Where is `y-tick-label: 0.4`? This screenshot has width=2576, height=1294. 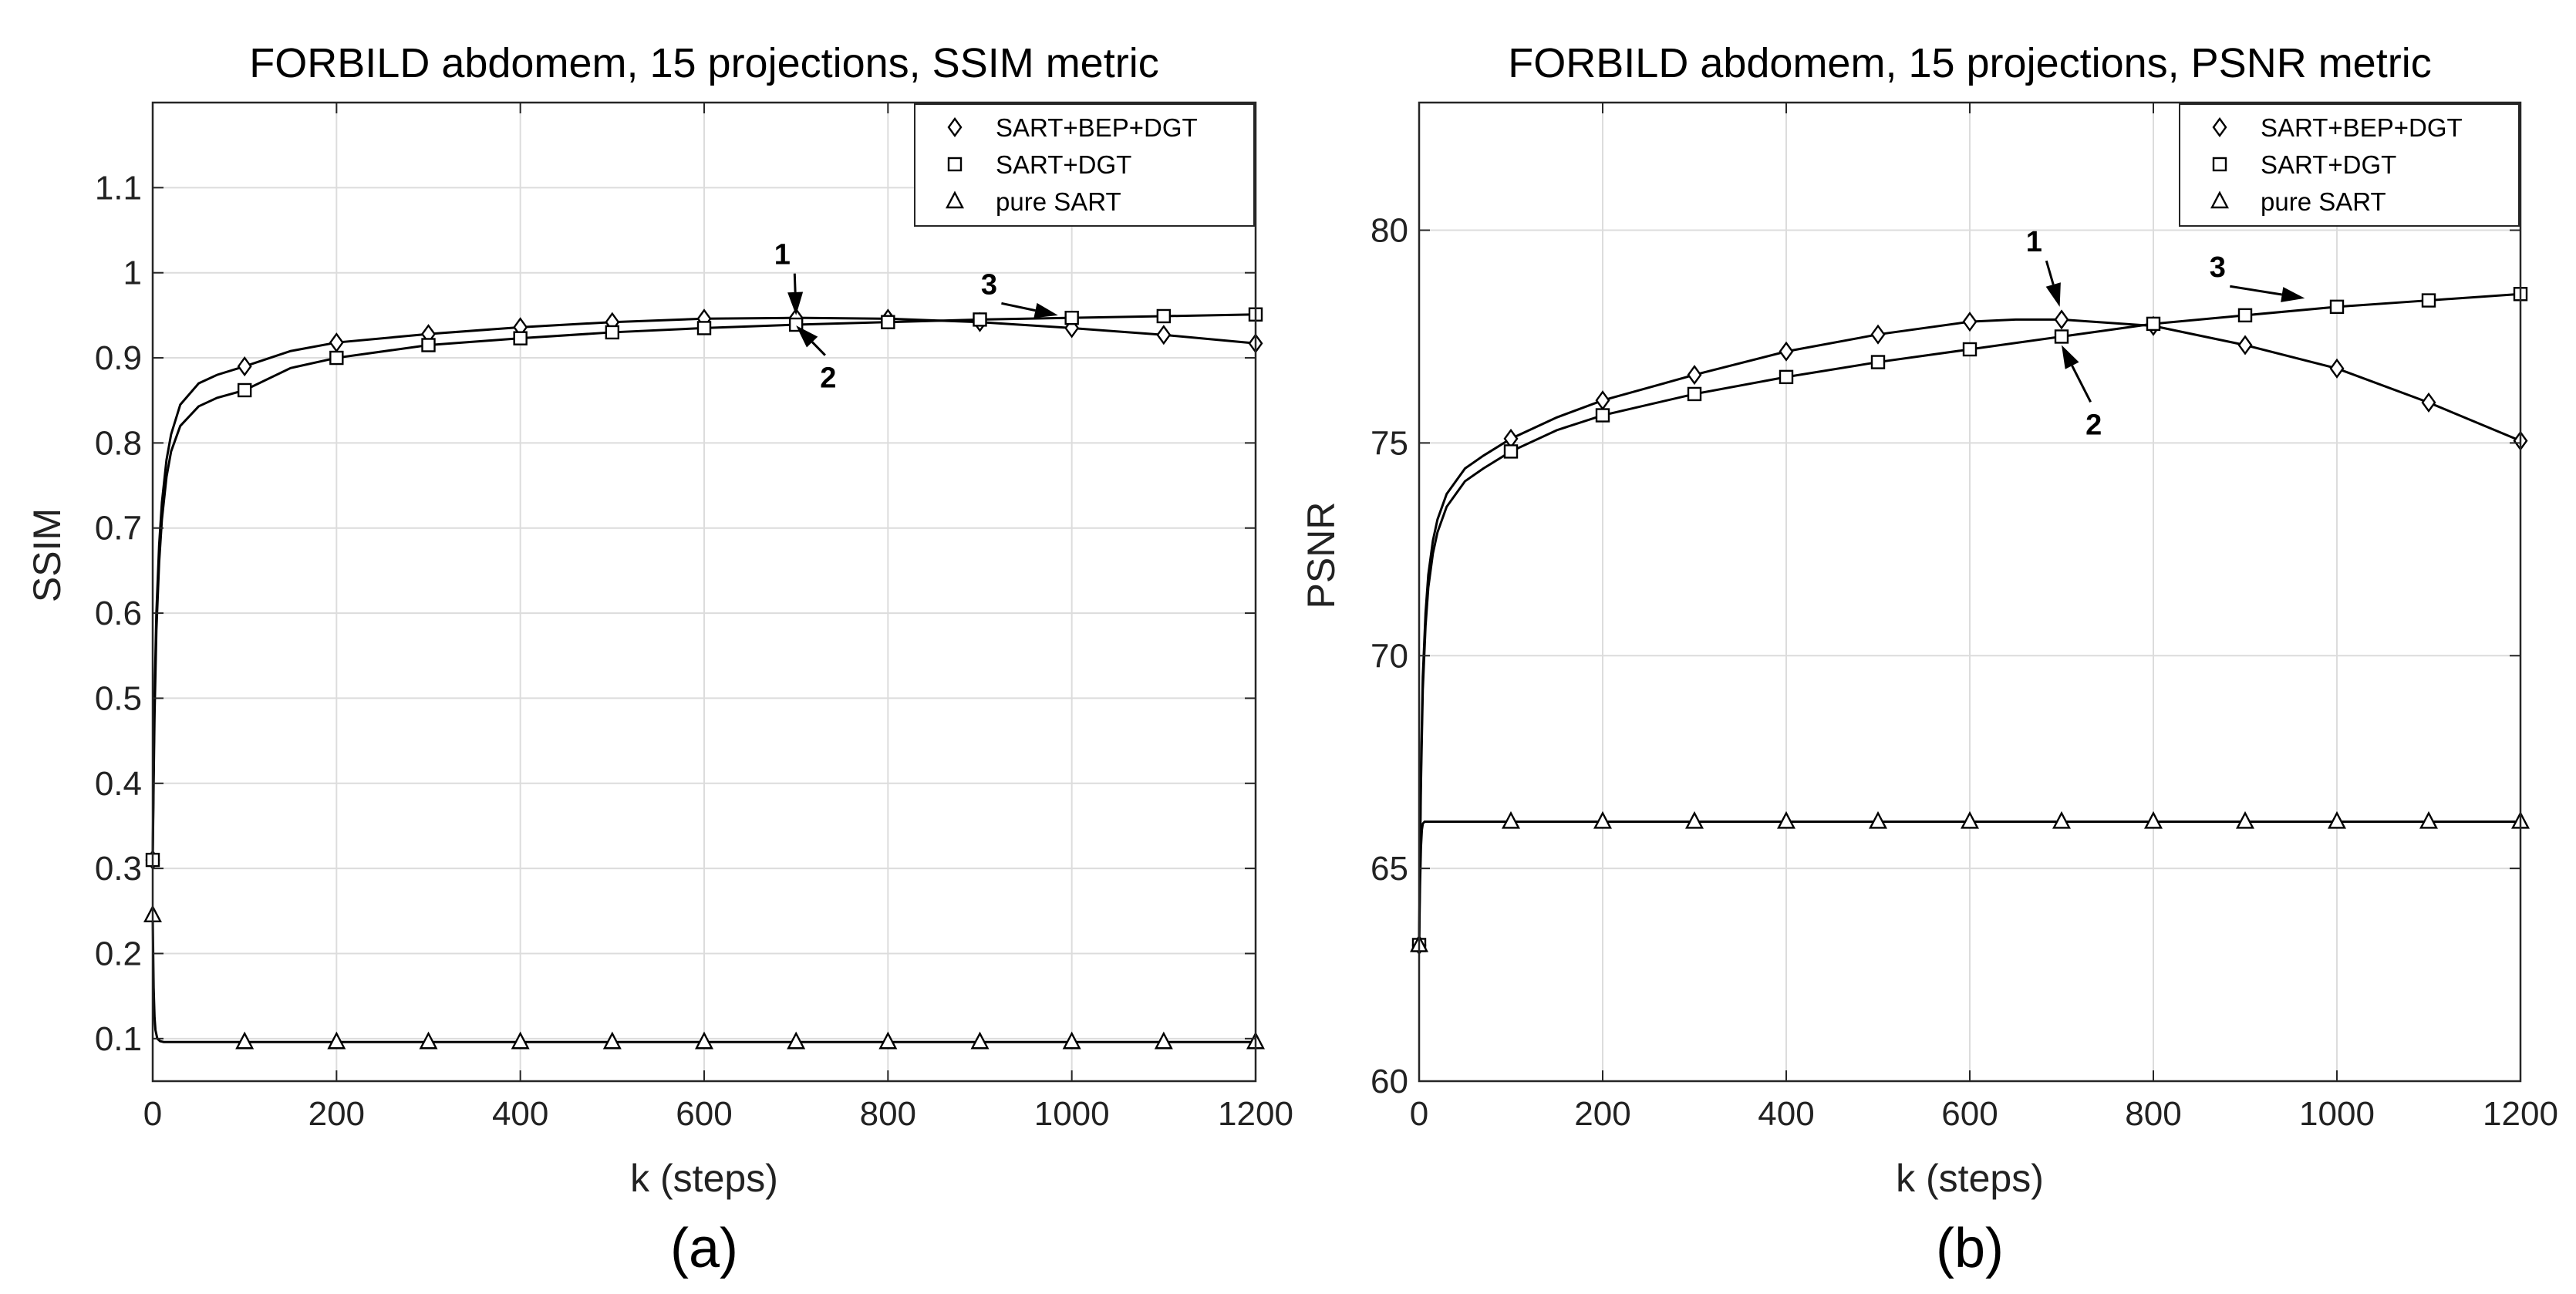
y-tick-label: 0.4 is located at coordinates (118, 784).